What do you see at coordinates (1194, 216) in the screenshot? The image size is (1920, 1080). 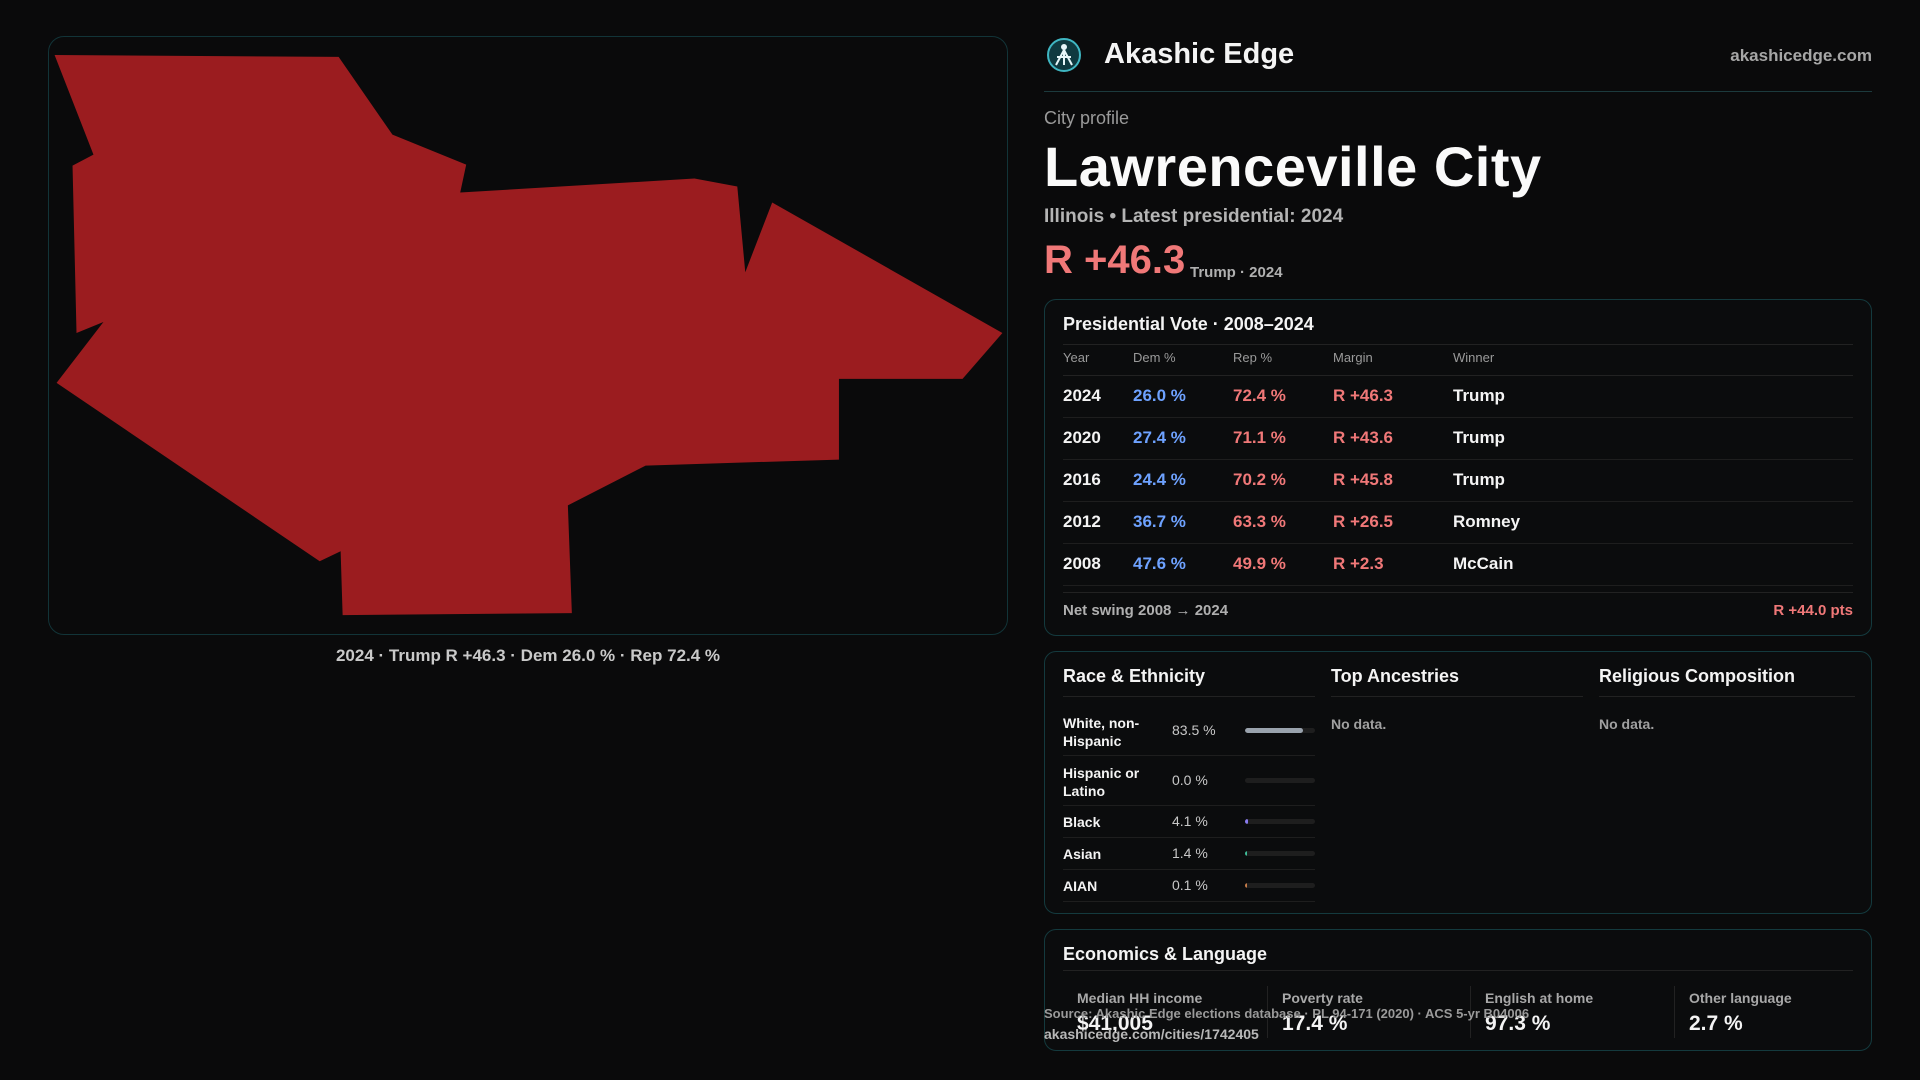 I see `profile-subline: Illinois • Latest presidential: 2024` at bounding box center [1194, 216].